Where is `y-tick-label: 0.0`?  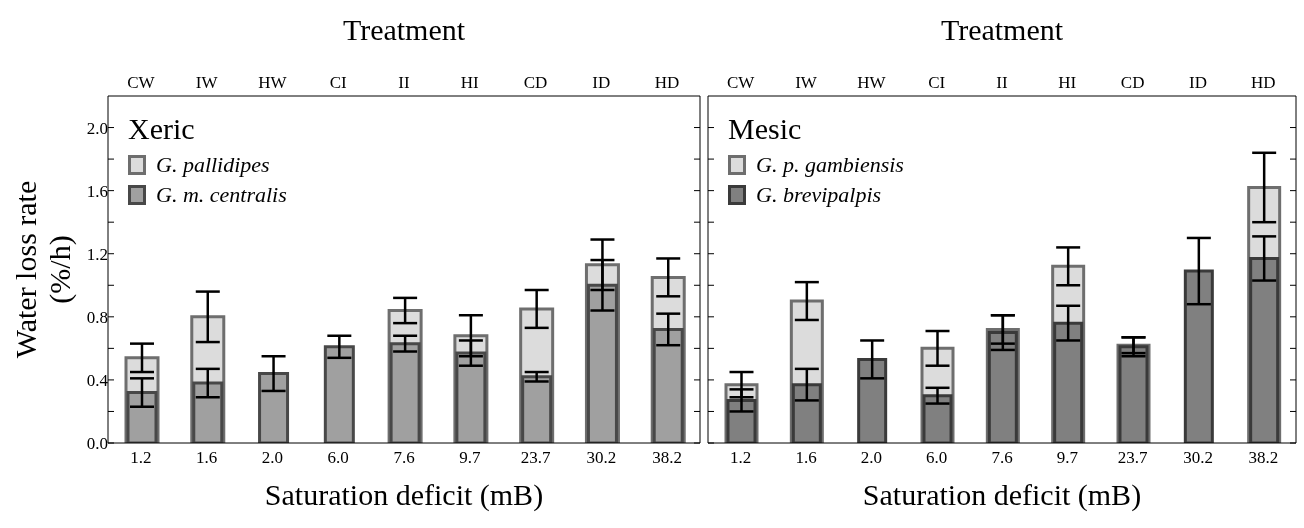 y-tick-label: 0.0 is located at coordinates (97, 444).